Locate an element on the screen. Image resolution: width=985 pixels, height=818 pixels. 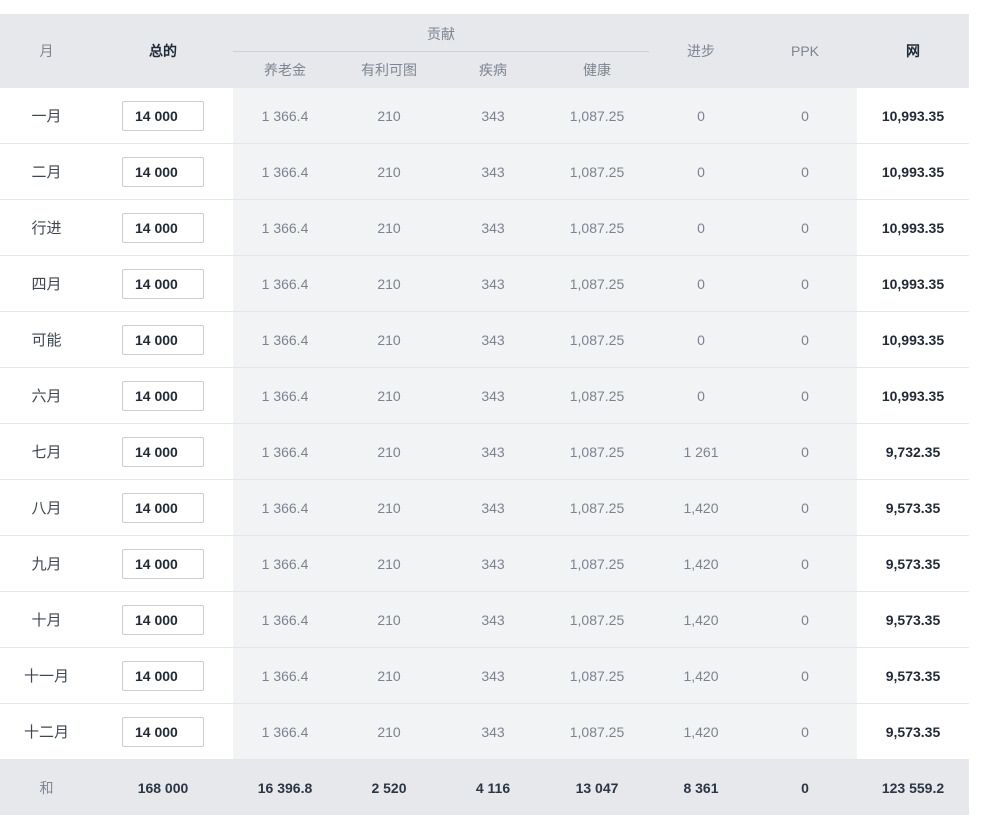
table-header: 月 总的 贡献 进步 PPK 网 养老金 有利可图 疾病 健康 is located at coordinates (484, 51).